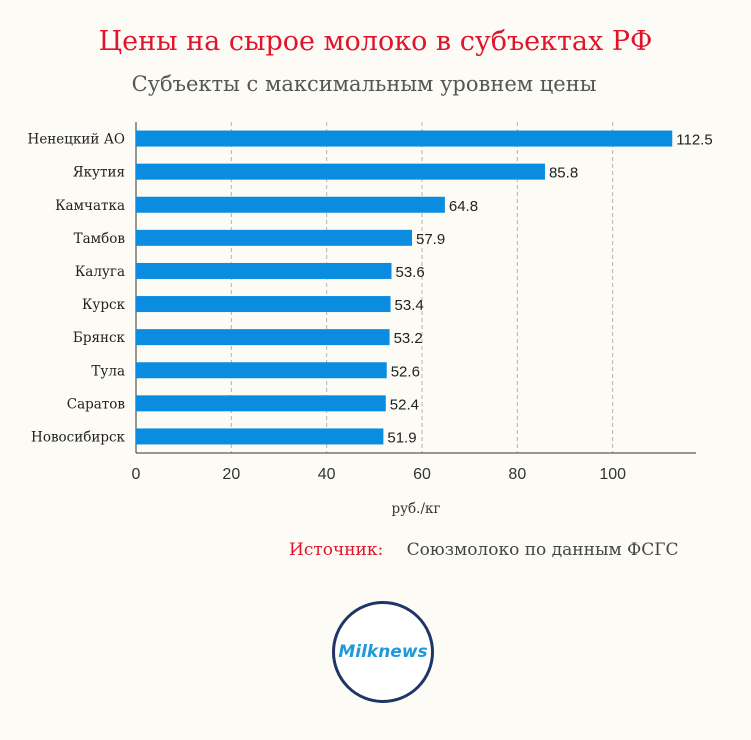  Describe the element at coordinates (694, 140) in the screenshot. I see `data-label: 112.5` at that location.